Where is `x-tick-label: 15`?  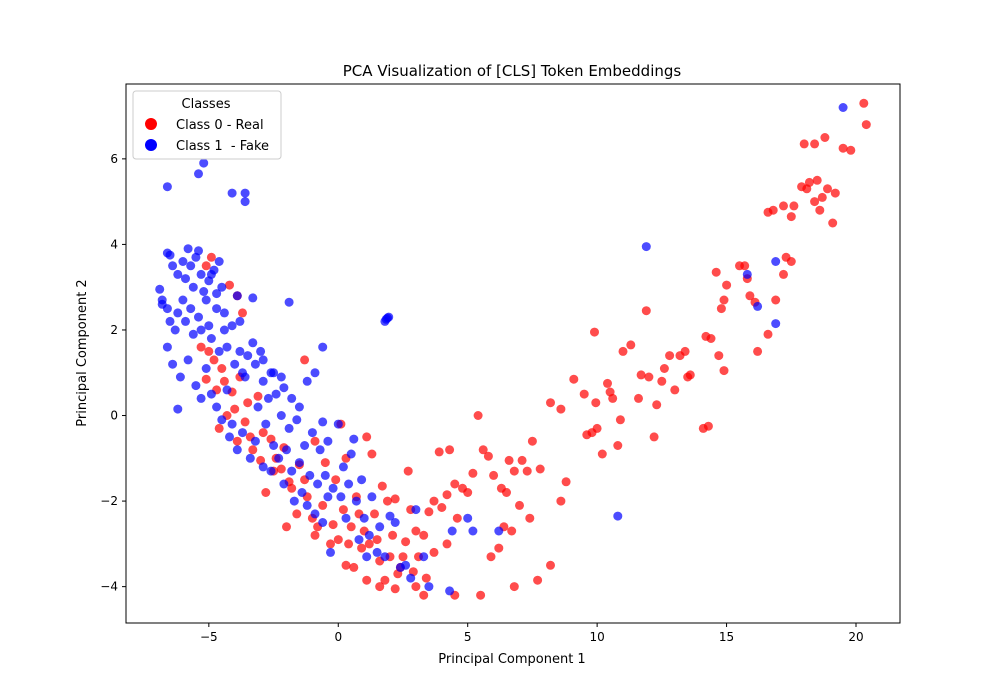
x-tick-label: 15 is located at coordinates (726, 637).